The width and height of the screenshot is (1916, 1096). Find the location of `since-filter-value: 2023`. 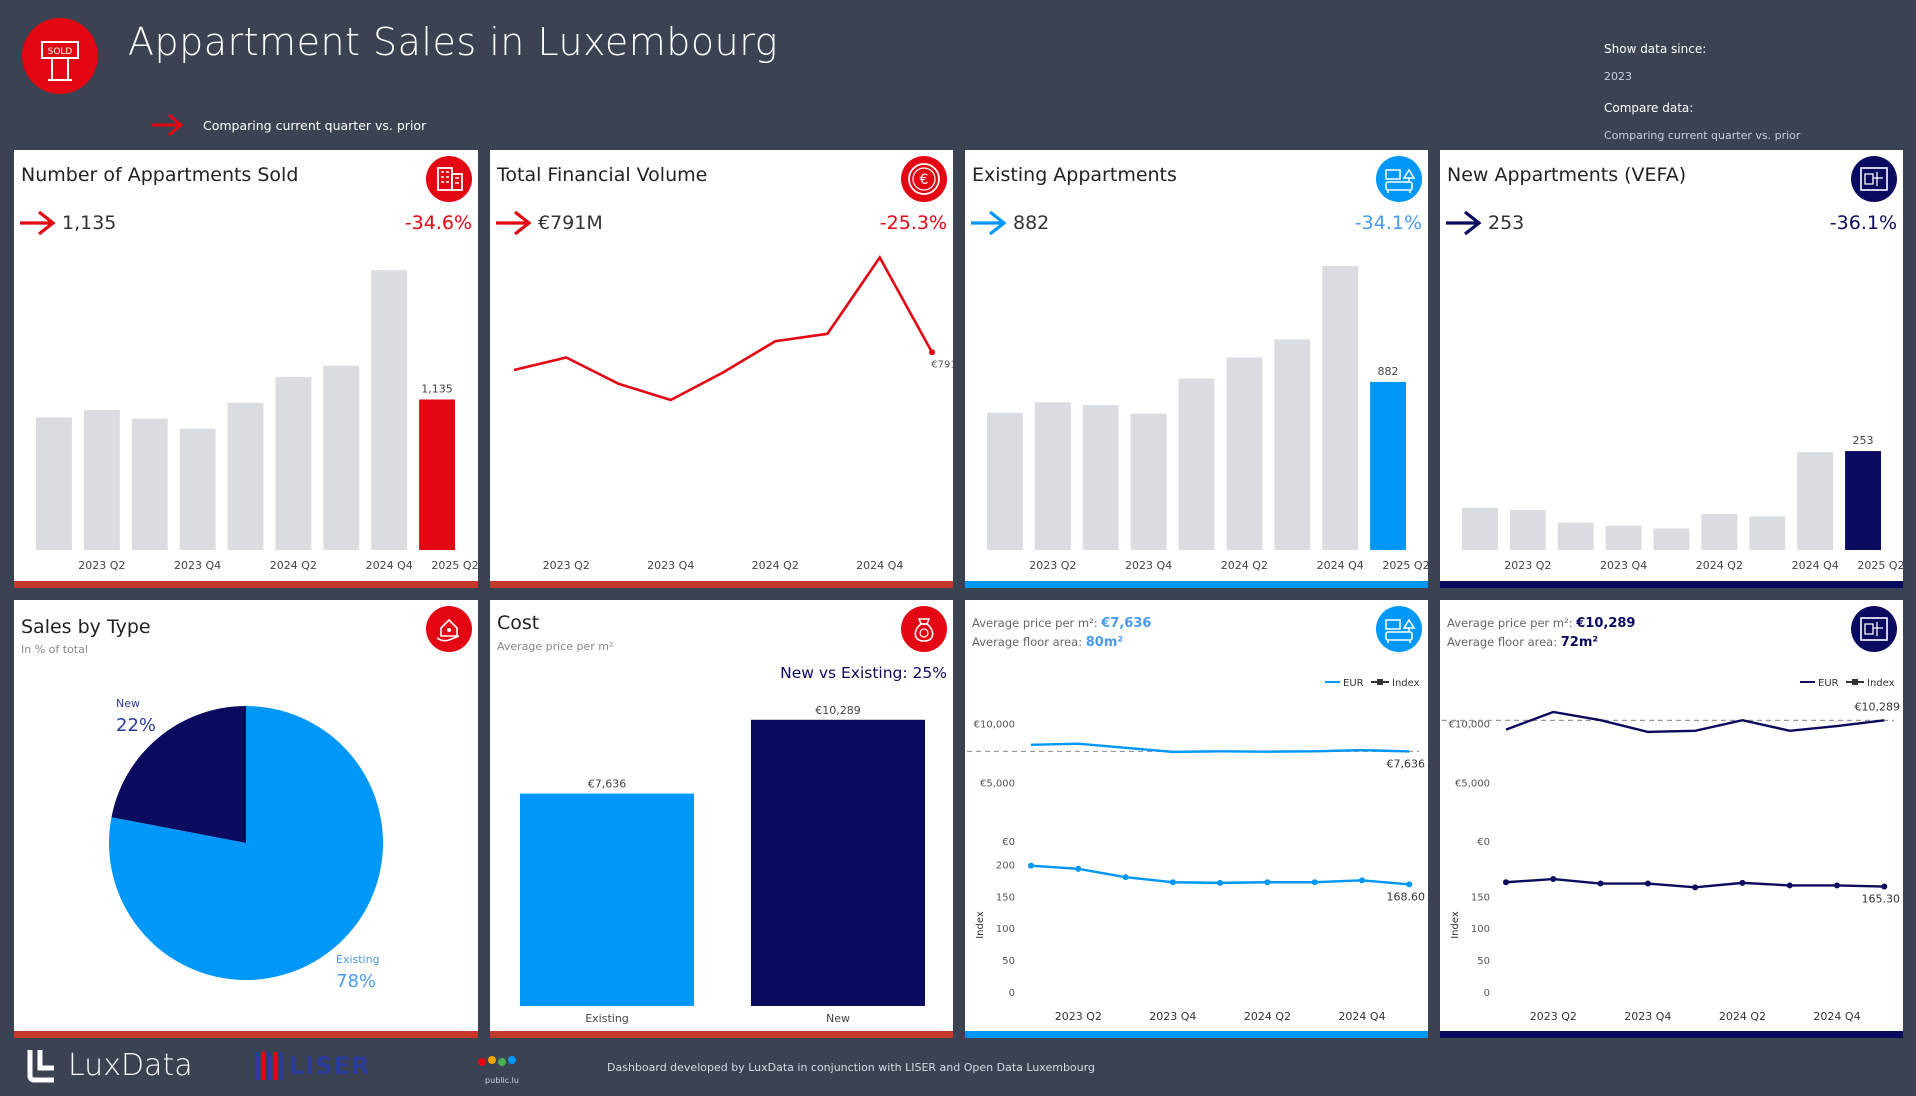

since-filter-value: 2023 is located at coordinates (1618, 76).